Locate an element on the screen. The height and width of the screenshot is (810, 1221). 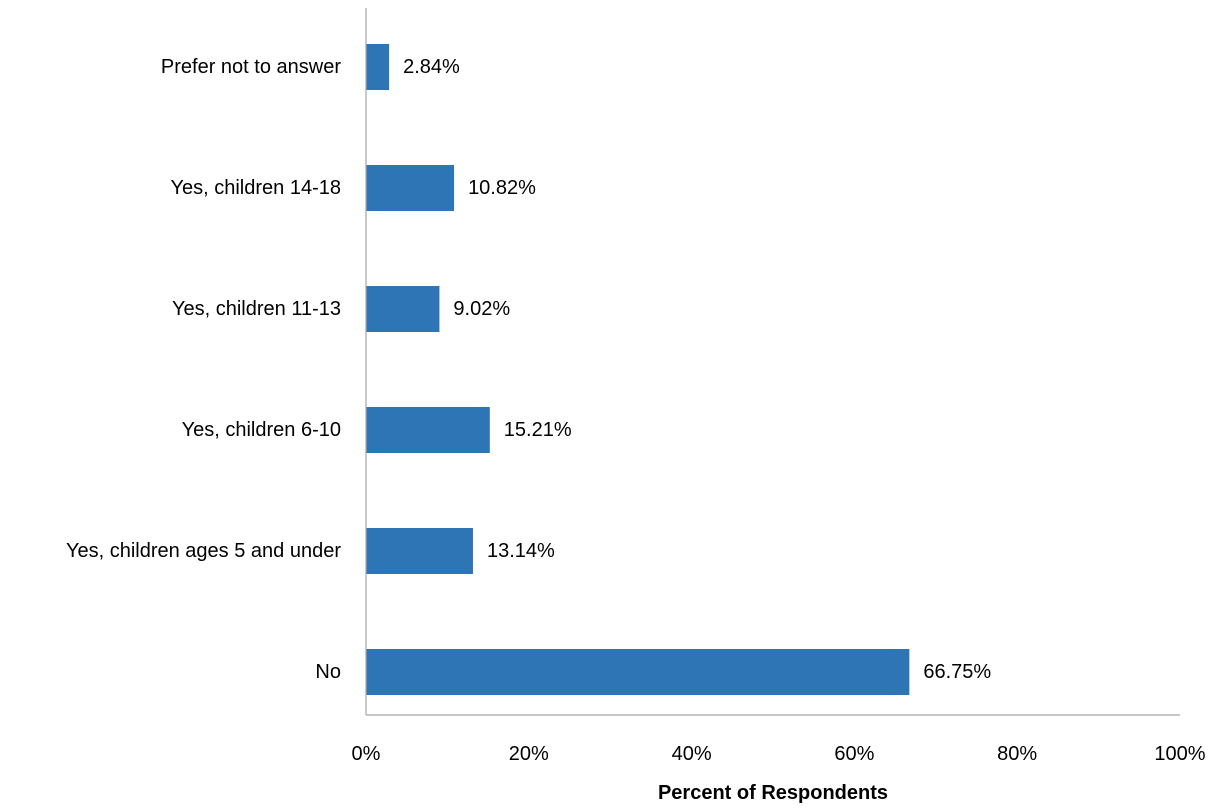
x-tick-label-2: 40% is located at coordinates (692, 754).